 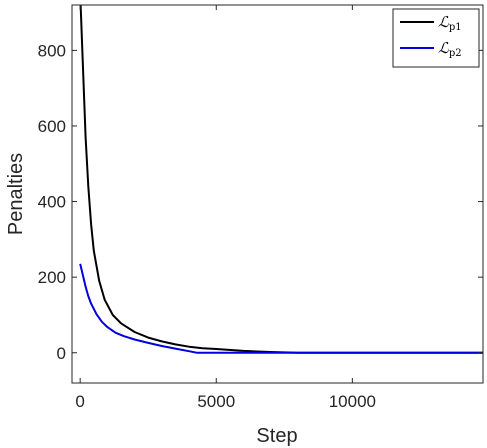 What do you see at coordinates (216, 401) in the screenshot?
I see `x-tick-label: 5000` at bounding box center [216, 401].